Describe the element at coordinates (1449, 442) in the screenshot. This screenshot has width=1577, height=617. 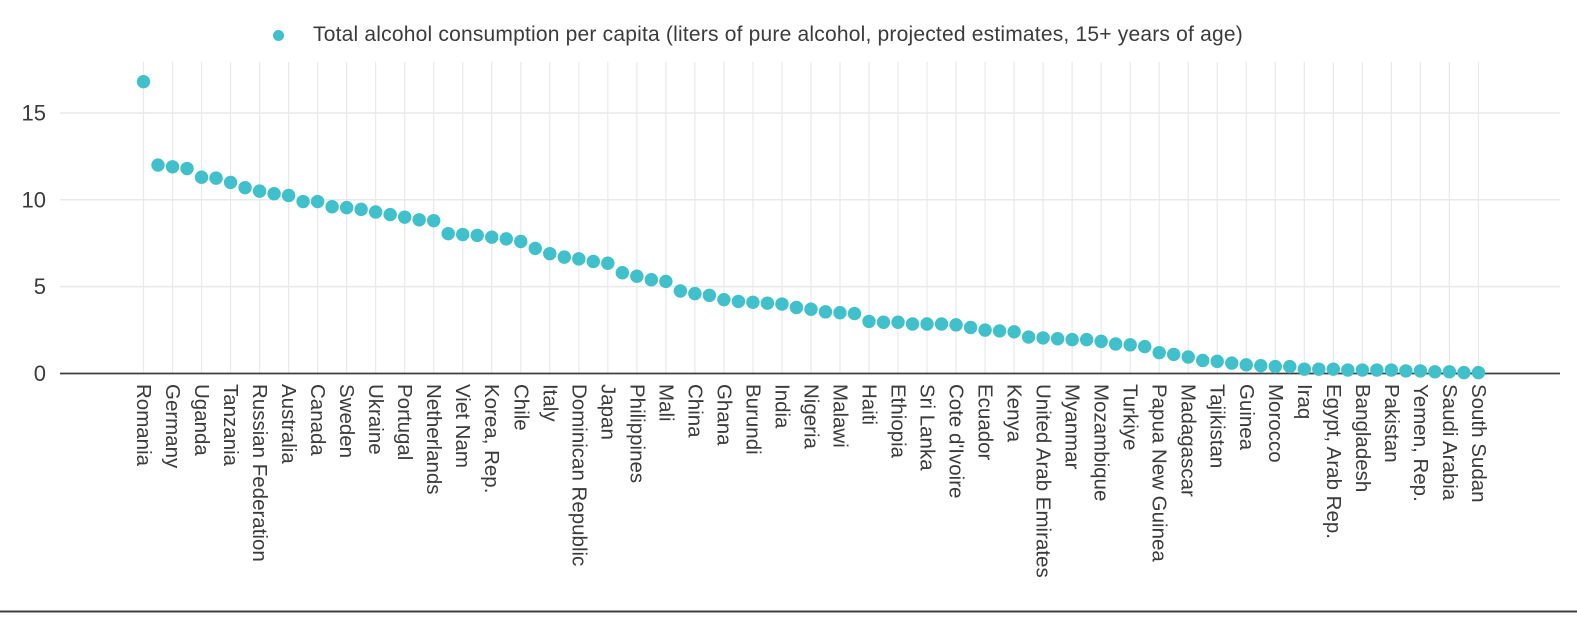
I see `x-axis-country-label: Saudi Arabia` at that location.